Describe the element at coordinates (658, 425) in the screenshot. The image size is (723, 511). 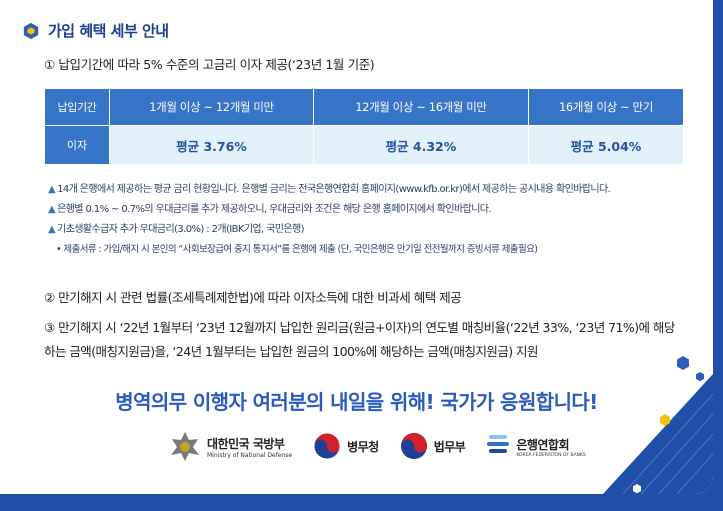
I see `corner-decoration` at that location.